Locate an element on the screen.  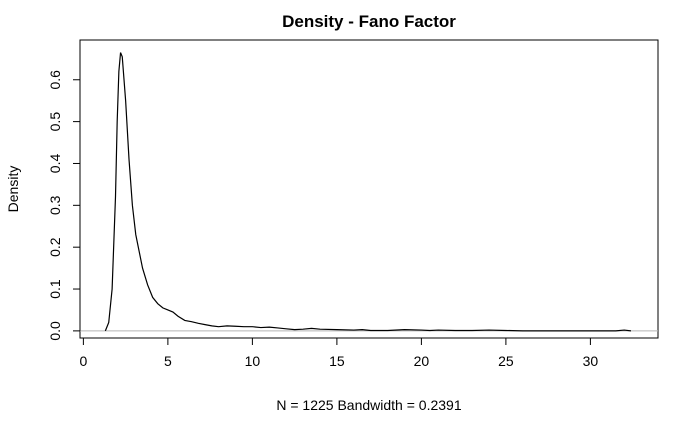
x-tick-label: 25 is located at coordinates (506, 361).